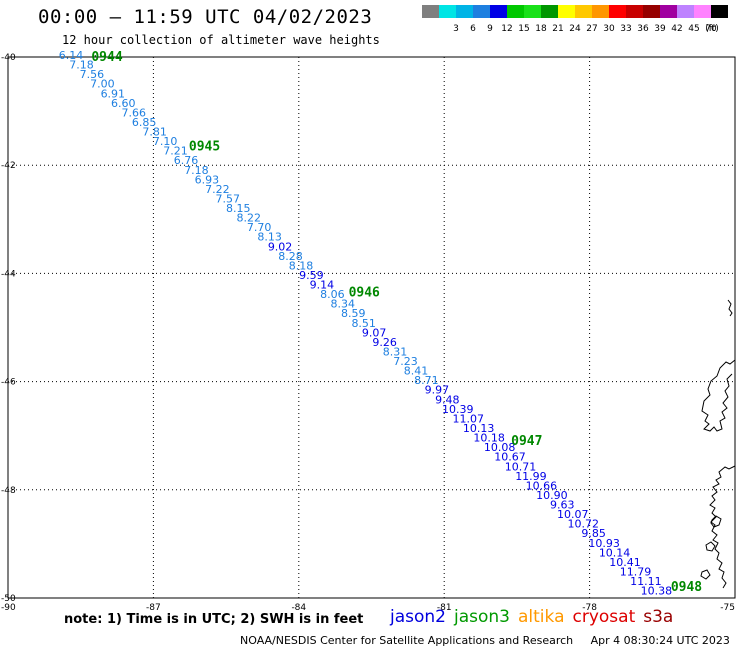  What do you see at coordinates (8, 274) in the screenshot?
I see `lat-tick-label: -44` at bounding box center [8, 274].